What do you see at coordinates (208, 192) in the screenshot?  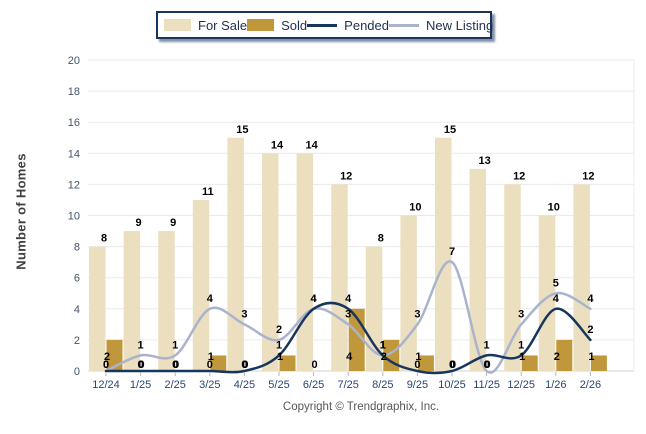 I see `value-label-for-sale: 11` at bounding box center [208, 192].